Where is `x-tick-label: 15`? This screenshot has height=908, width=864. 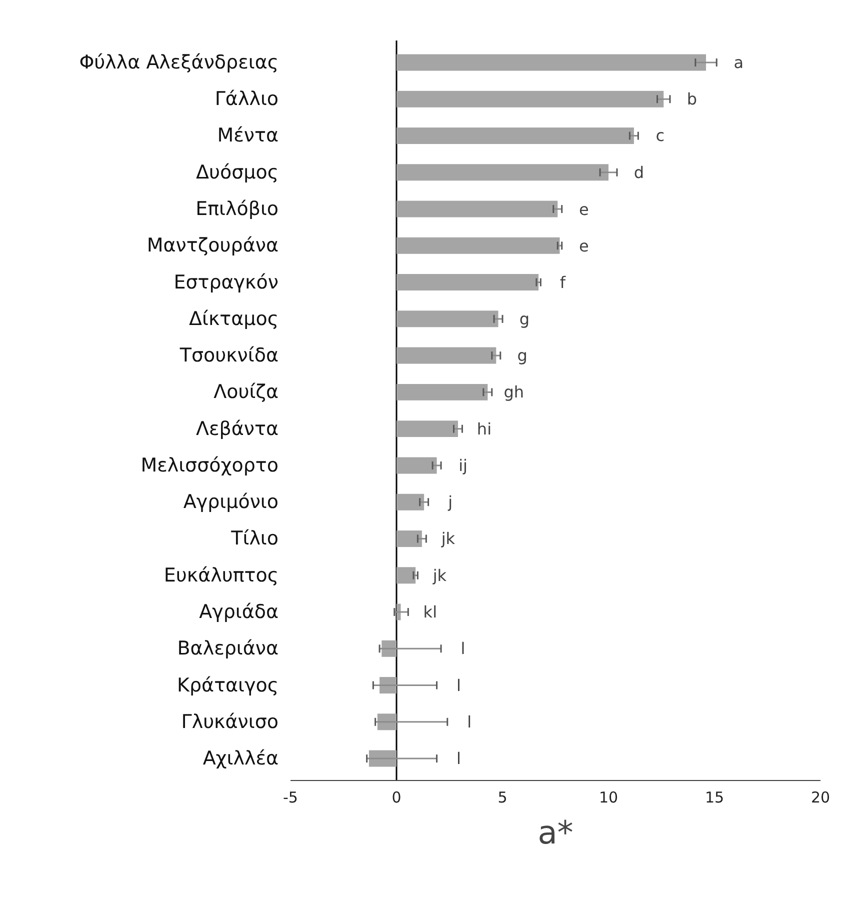 x-tick-label: 15 is located at coordinates (714, 797).